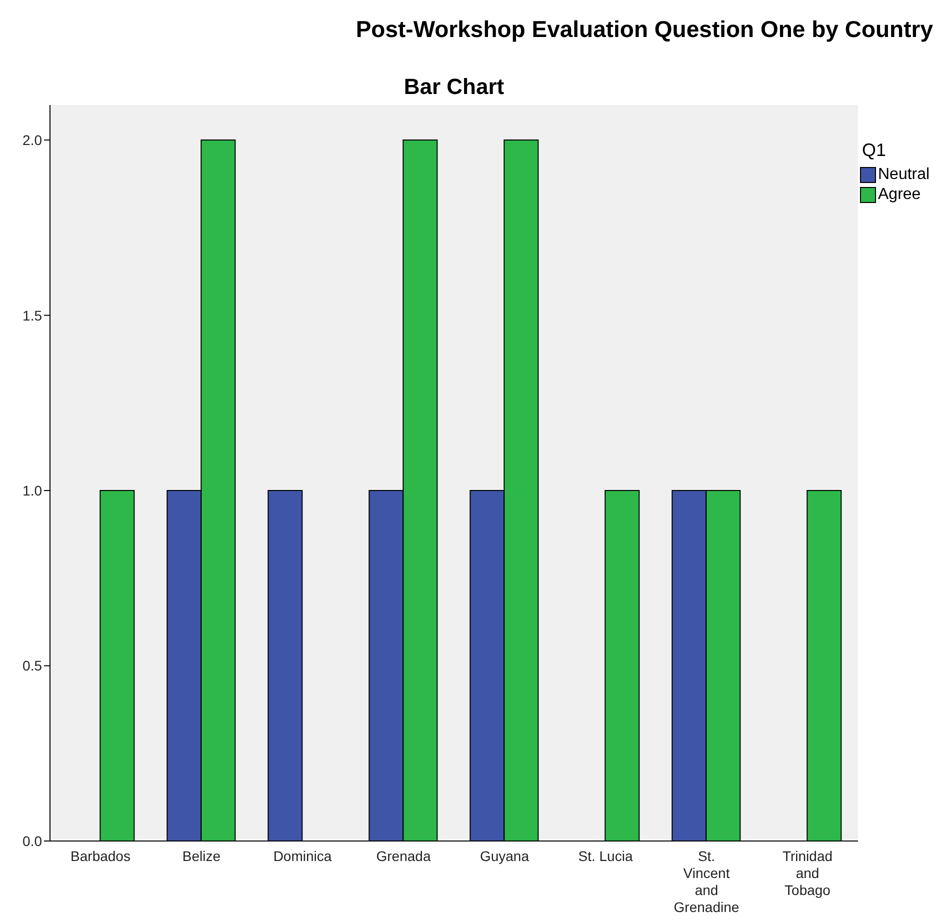  I want to click on y-tick-label: 0.0, so click(32, 840).